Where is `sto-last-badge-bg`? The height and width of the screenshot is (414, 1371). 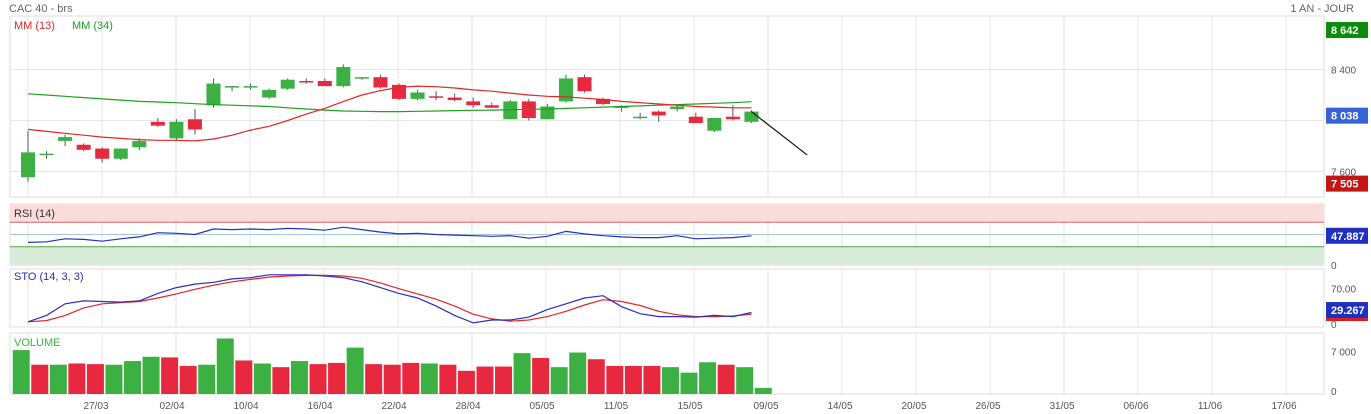
sto-last-badge-bg is located at coordinates (1347, 310).